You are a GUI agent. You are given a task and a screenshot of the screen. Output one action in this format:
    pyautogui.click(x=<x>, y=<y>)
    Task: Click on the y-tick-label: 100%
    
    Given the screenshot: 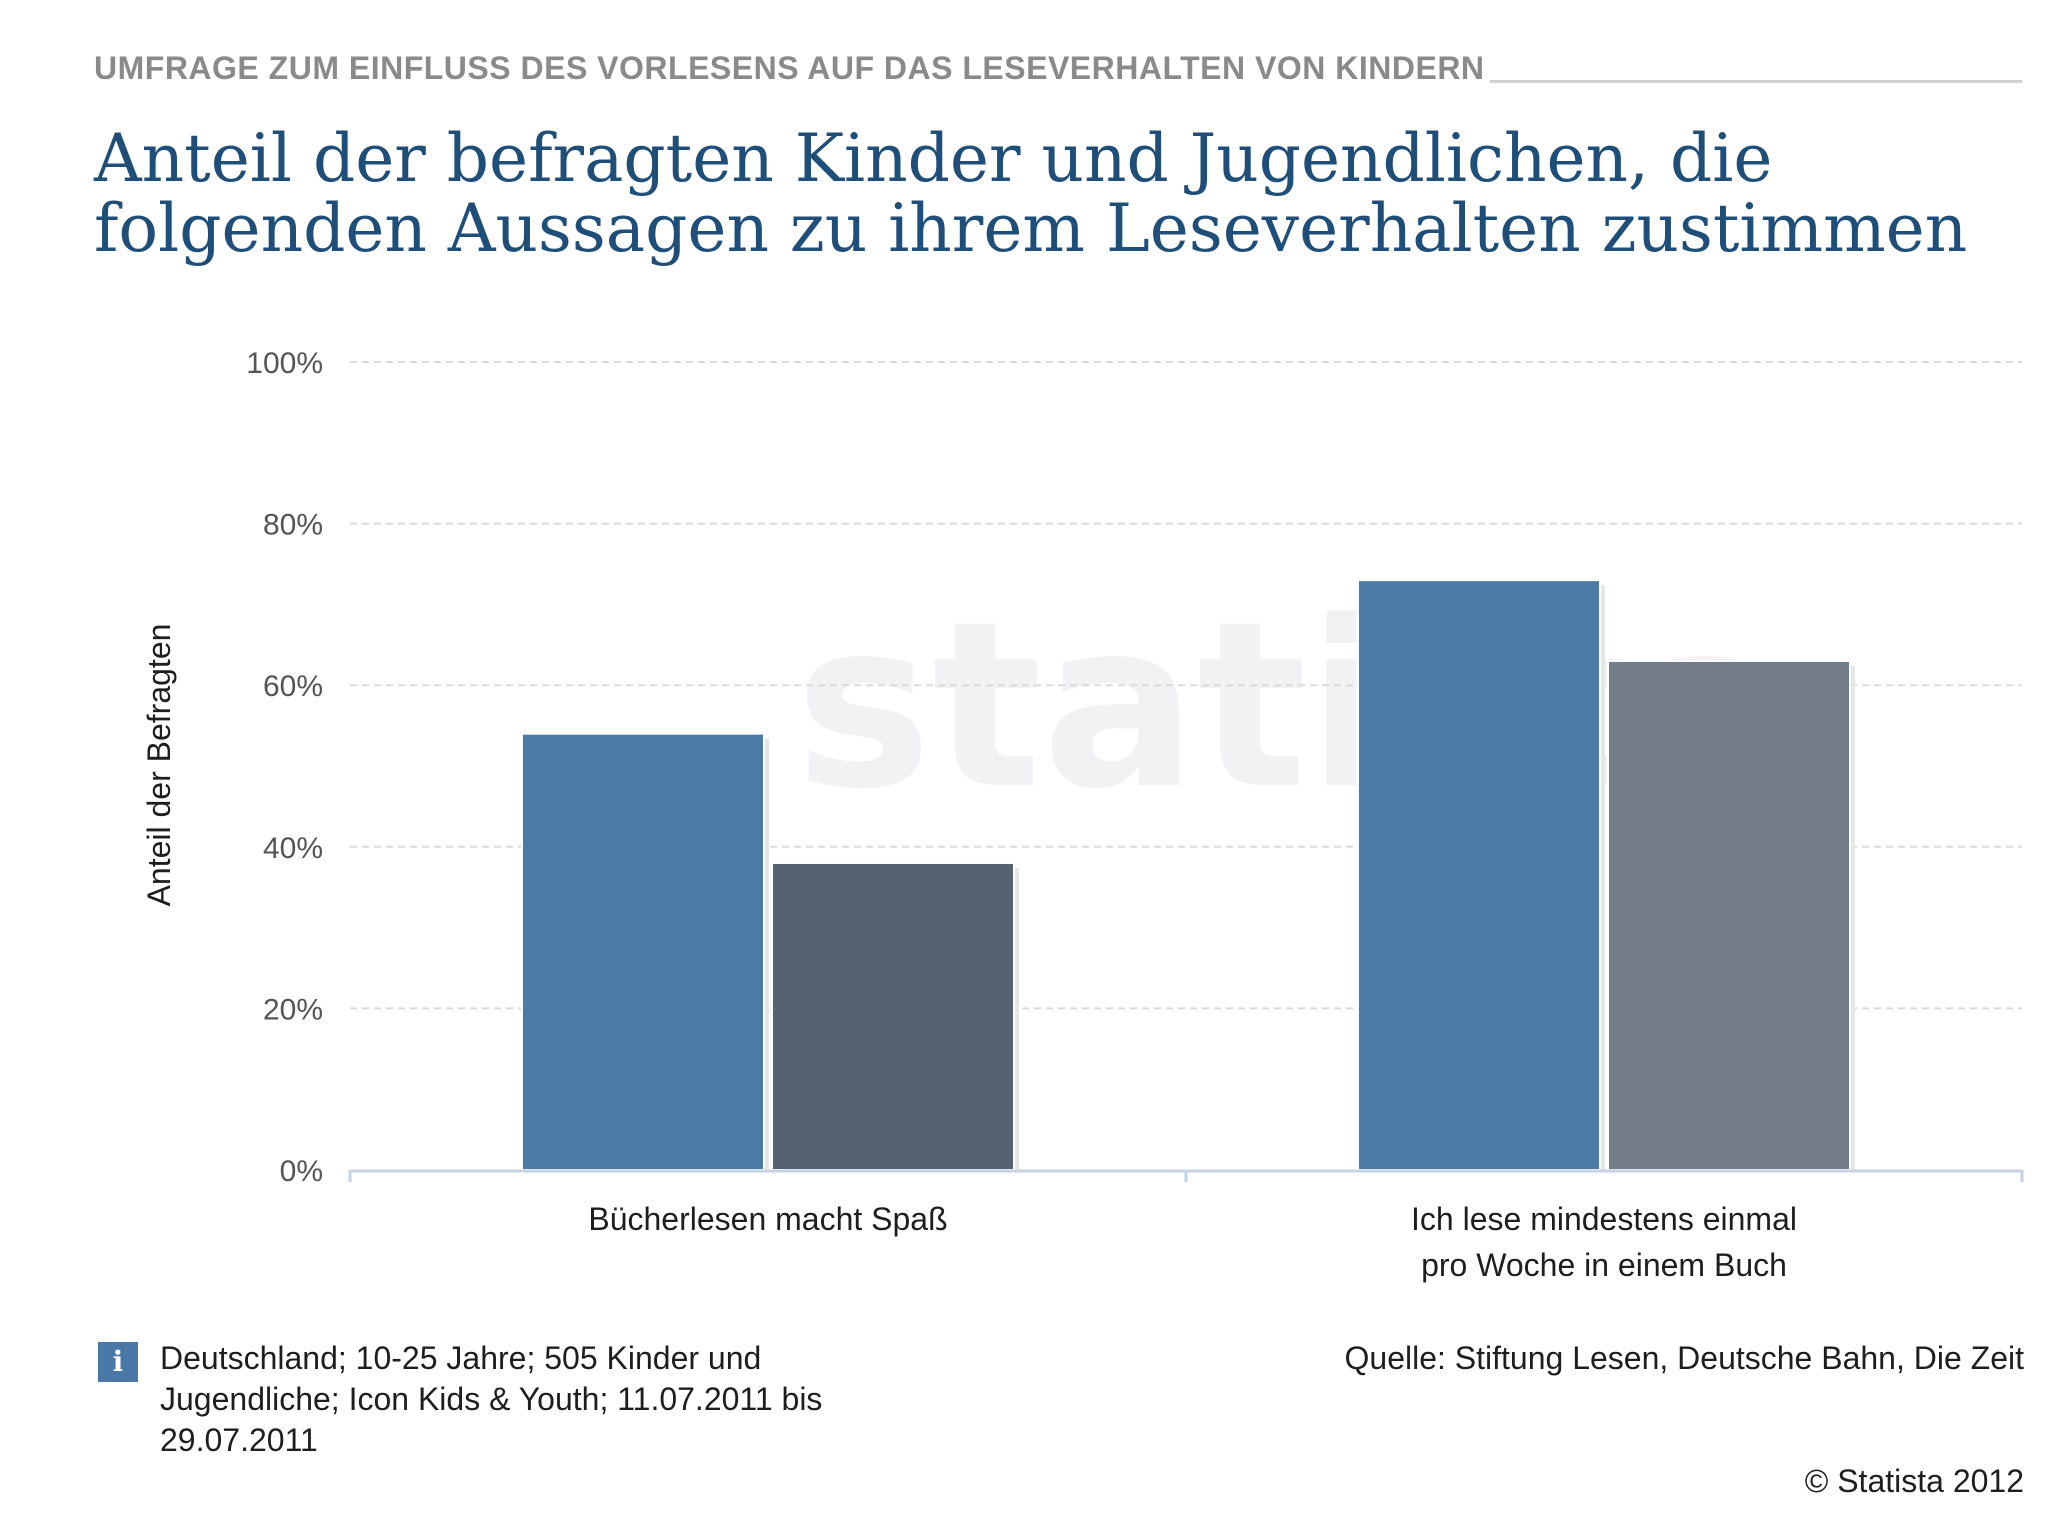 What is the action you would take?
    pyautogui.click(x=284, y=363)
    